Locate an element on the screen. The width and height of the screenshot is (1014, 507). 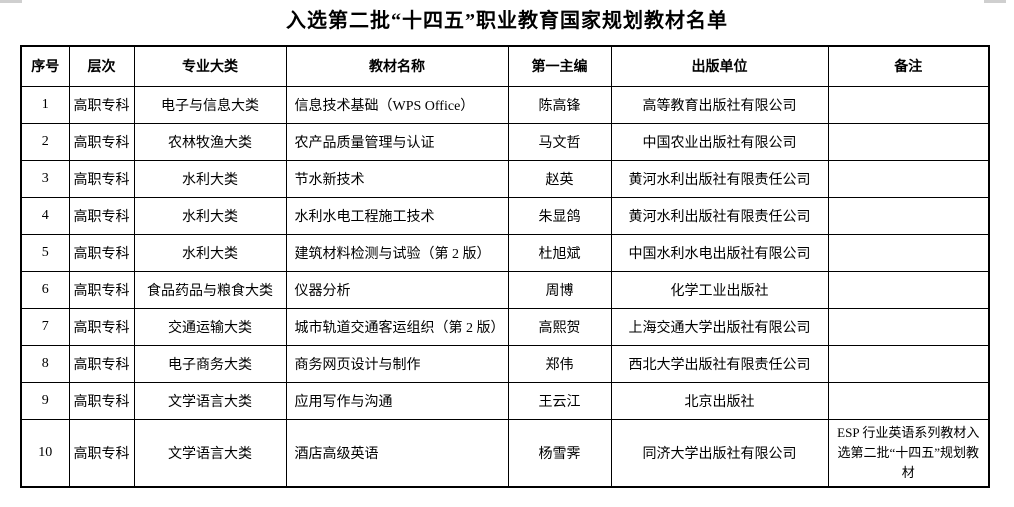
table-row: 4 高职专科 水利大类 水利水电工程施工技术 朱显鸽 黄河水利出版社有限责任公司 is located at coordinates (505, 215).